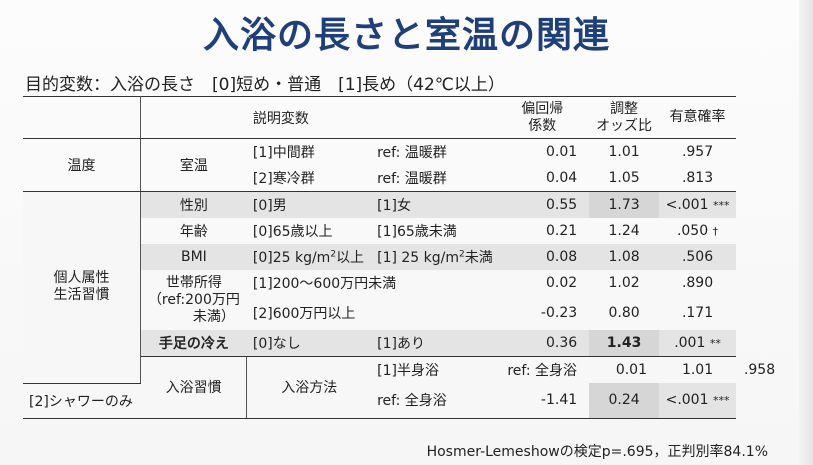 This screenshot has width=813, height=465. What do you see at coordinates (697, 152) in the screenshot?
I see `p-value-cell: .957` at bounding box center [697, 152].